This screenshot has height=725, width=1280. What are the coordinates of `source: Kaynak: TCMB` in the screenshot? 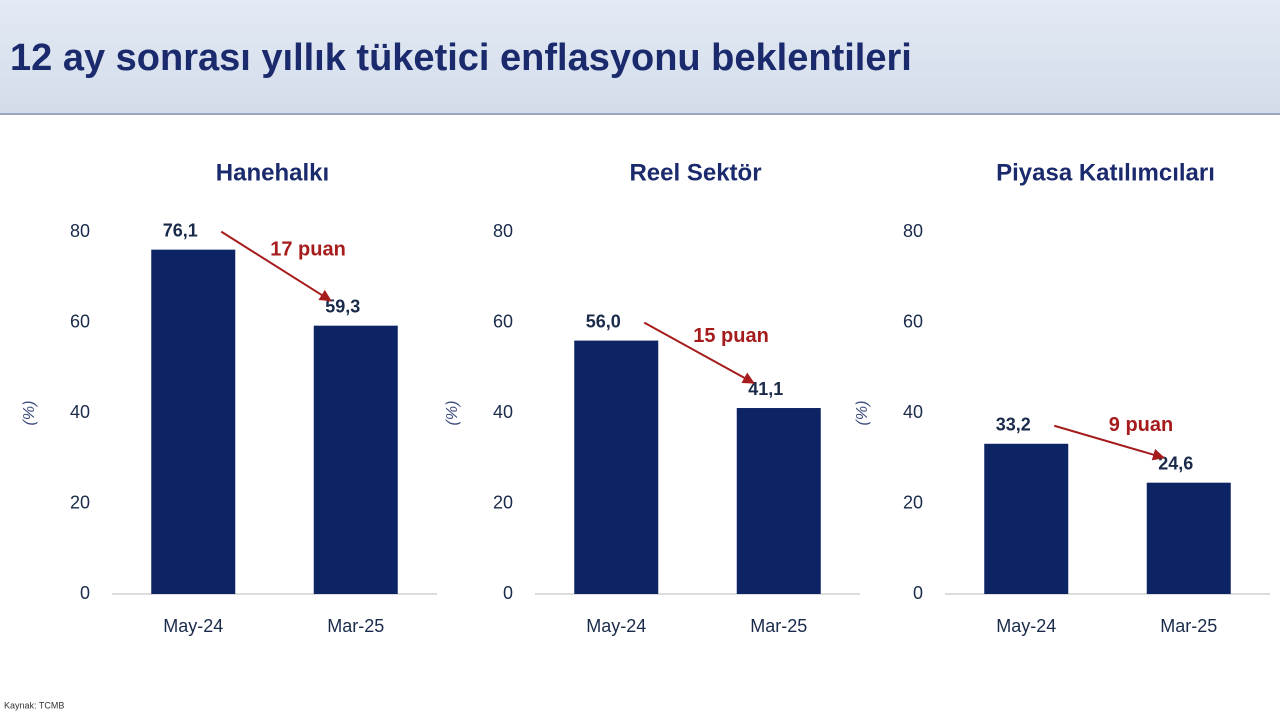 It's located at (34, 705).